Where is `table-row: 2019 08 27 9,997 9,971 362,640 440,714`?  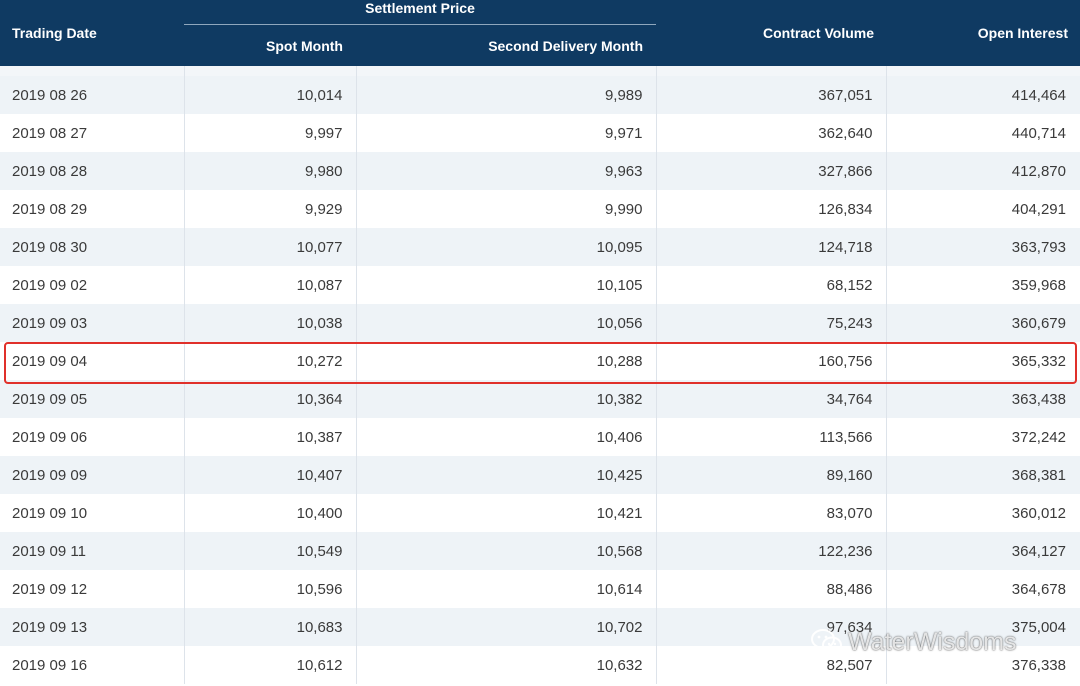
table-row: 2019 08 27 9,997 9,971 362,640 440,714 is located at coordinates (540, 133).